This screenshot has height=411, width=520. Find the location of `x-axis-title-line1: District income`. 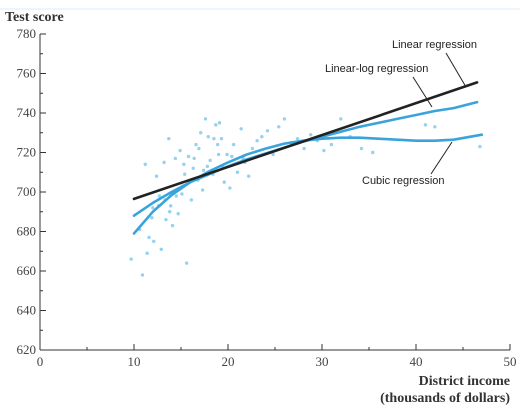

x-axis-title-line1: District income is located at coordinates (464, 381).